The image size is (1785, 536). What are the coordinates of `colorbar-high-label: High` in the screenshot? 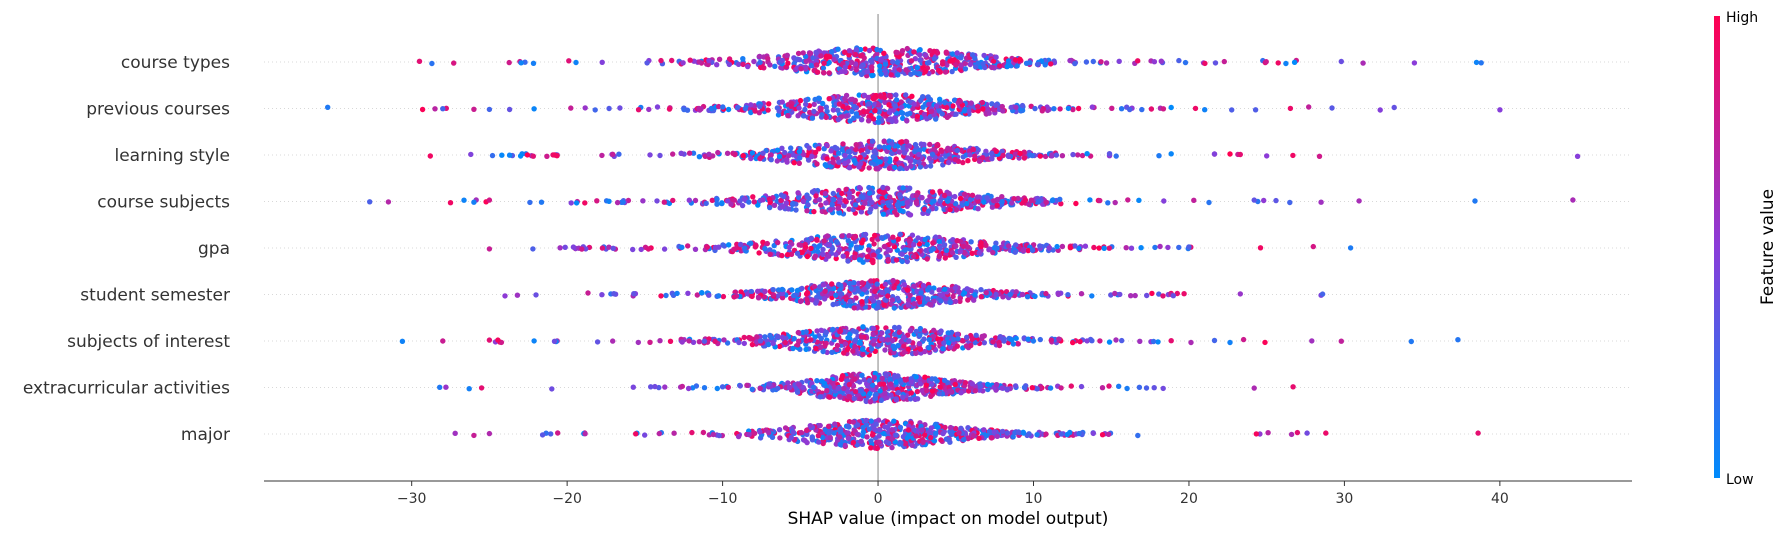 It's located at (1742, 18).